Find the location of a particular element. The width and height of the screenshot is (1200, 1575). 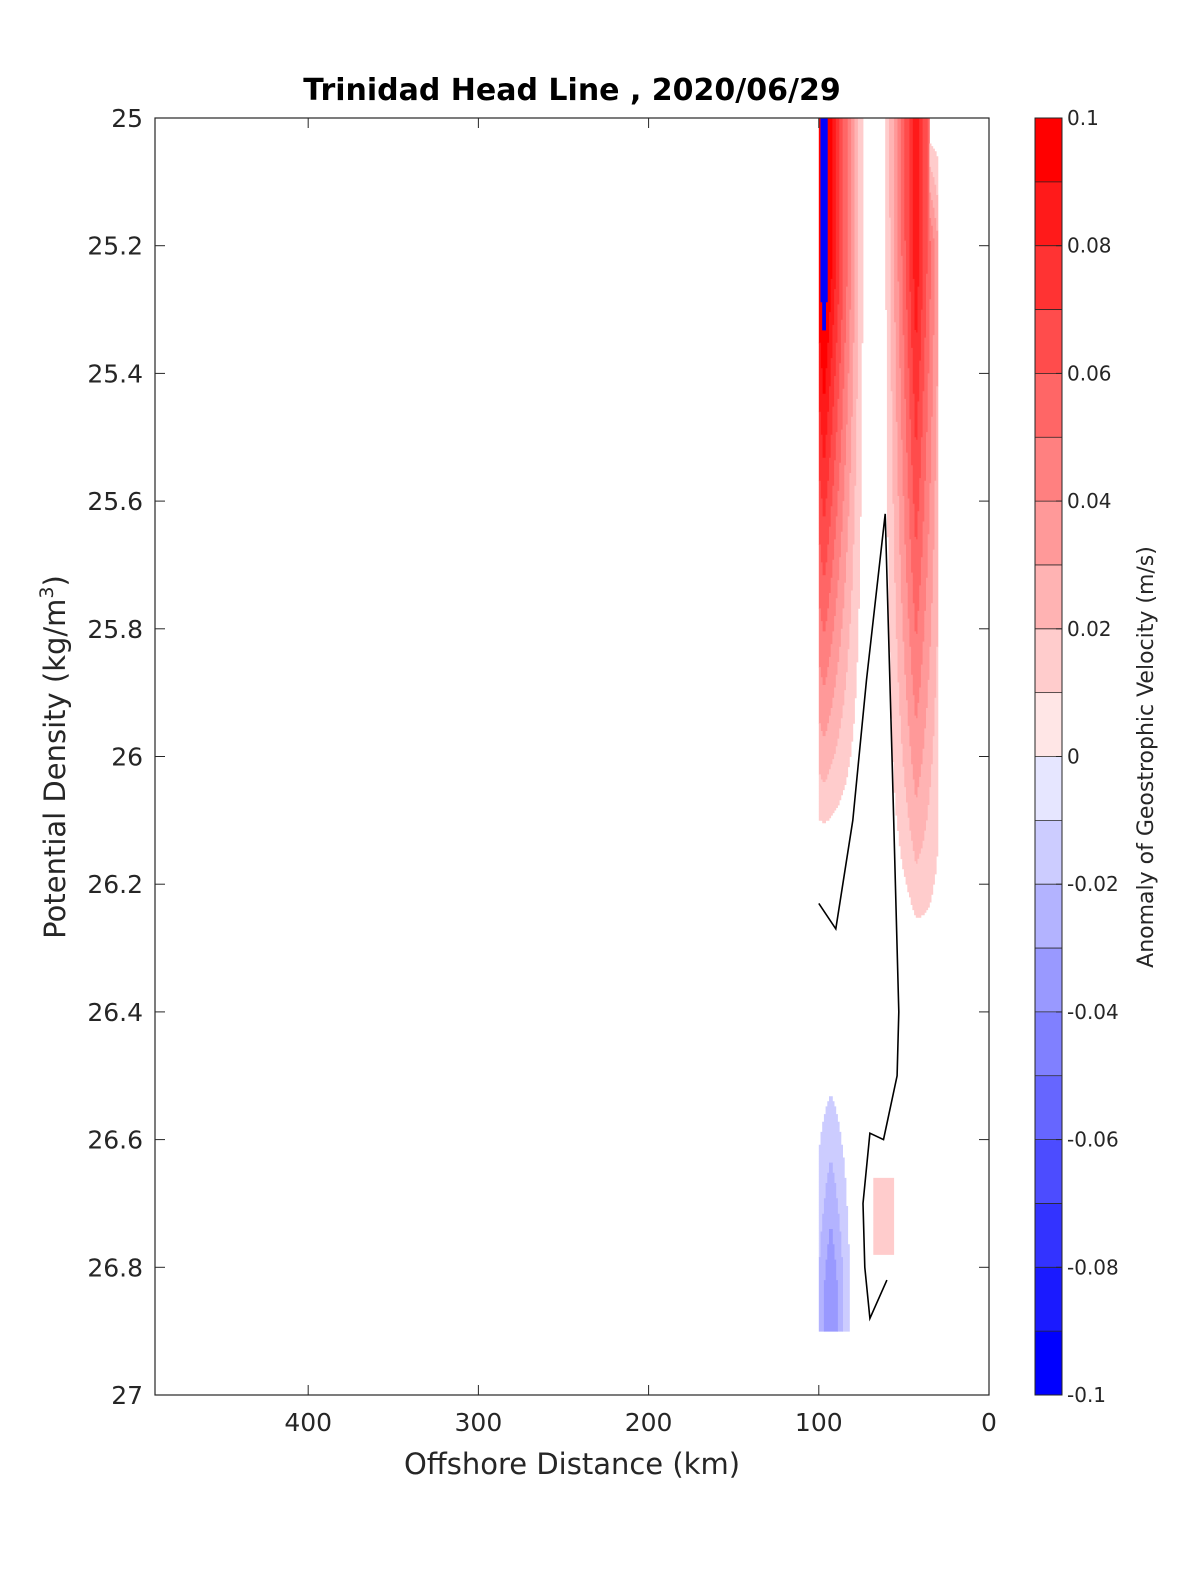

y-axis-label: Potential Density (kg/m3) is located at coordinates (54, 757).